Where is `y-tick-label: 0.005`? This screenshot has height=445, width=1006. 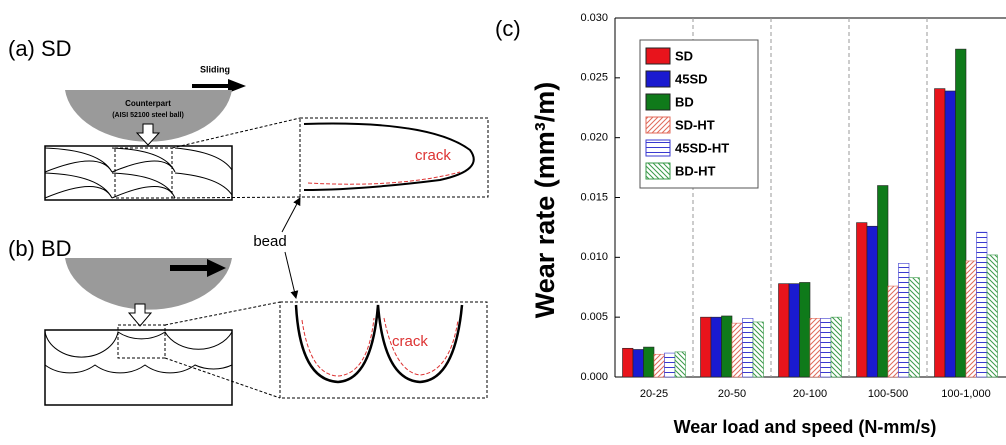
y-tick-label: 0.005 is located at coordinates (594, 317).